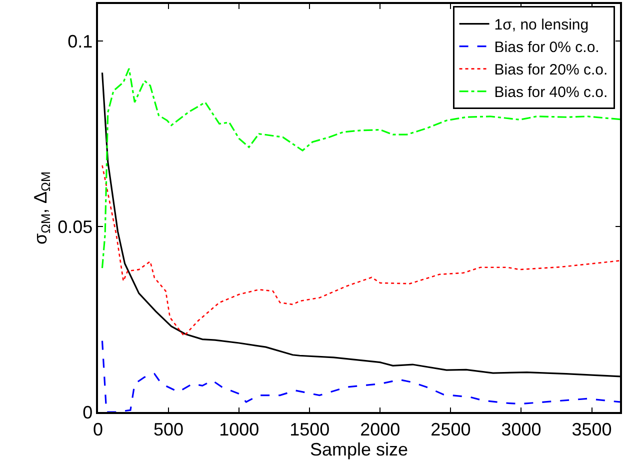 This screenshot has width=634, height=466. I want to click on x-tick-label: 2500, so click(450, 429).